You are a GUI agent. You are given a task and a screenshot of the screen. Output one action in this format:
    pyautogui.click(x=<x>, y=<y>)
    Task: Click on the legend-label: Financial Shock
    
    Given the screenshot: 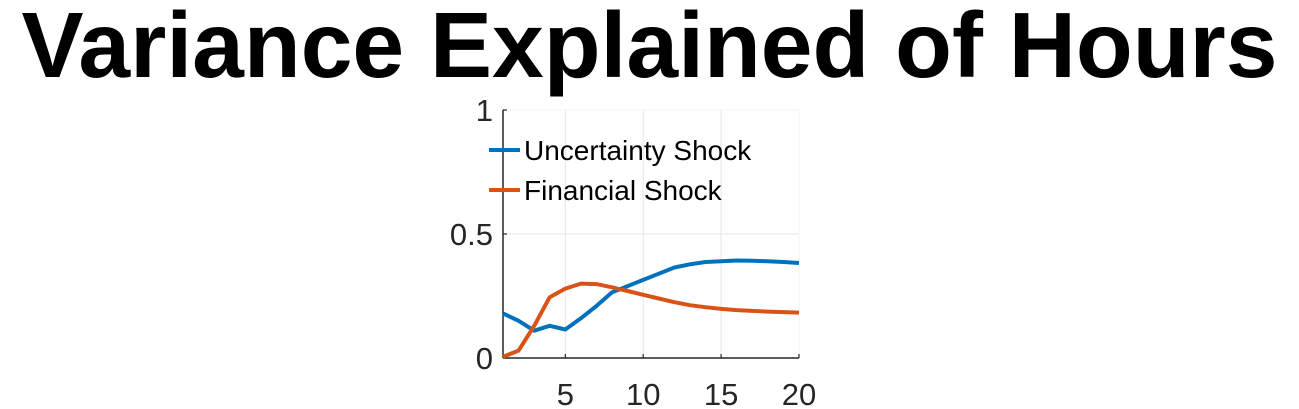 What is the action you would take?
    pyautogui.click(x=623, y=190)
    